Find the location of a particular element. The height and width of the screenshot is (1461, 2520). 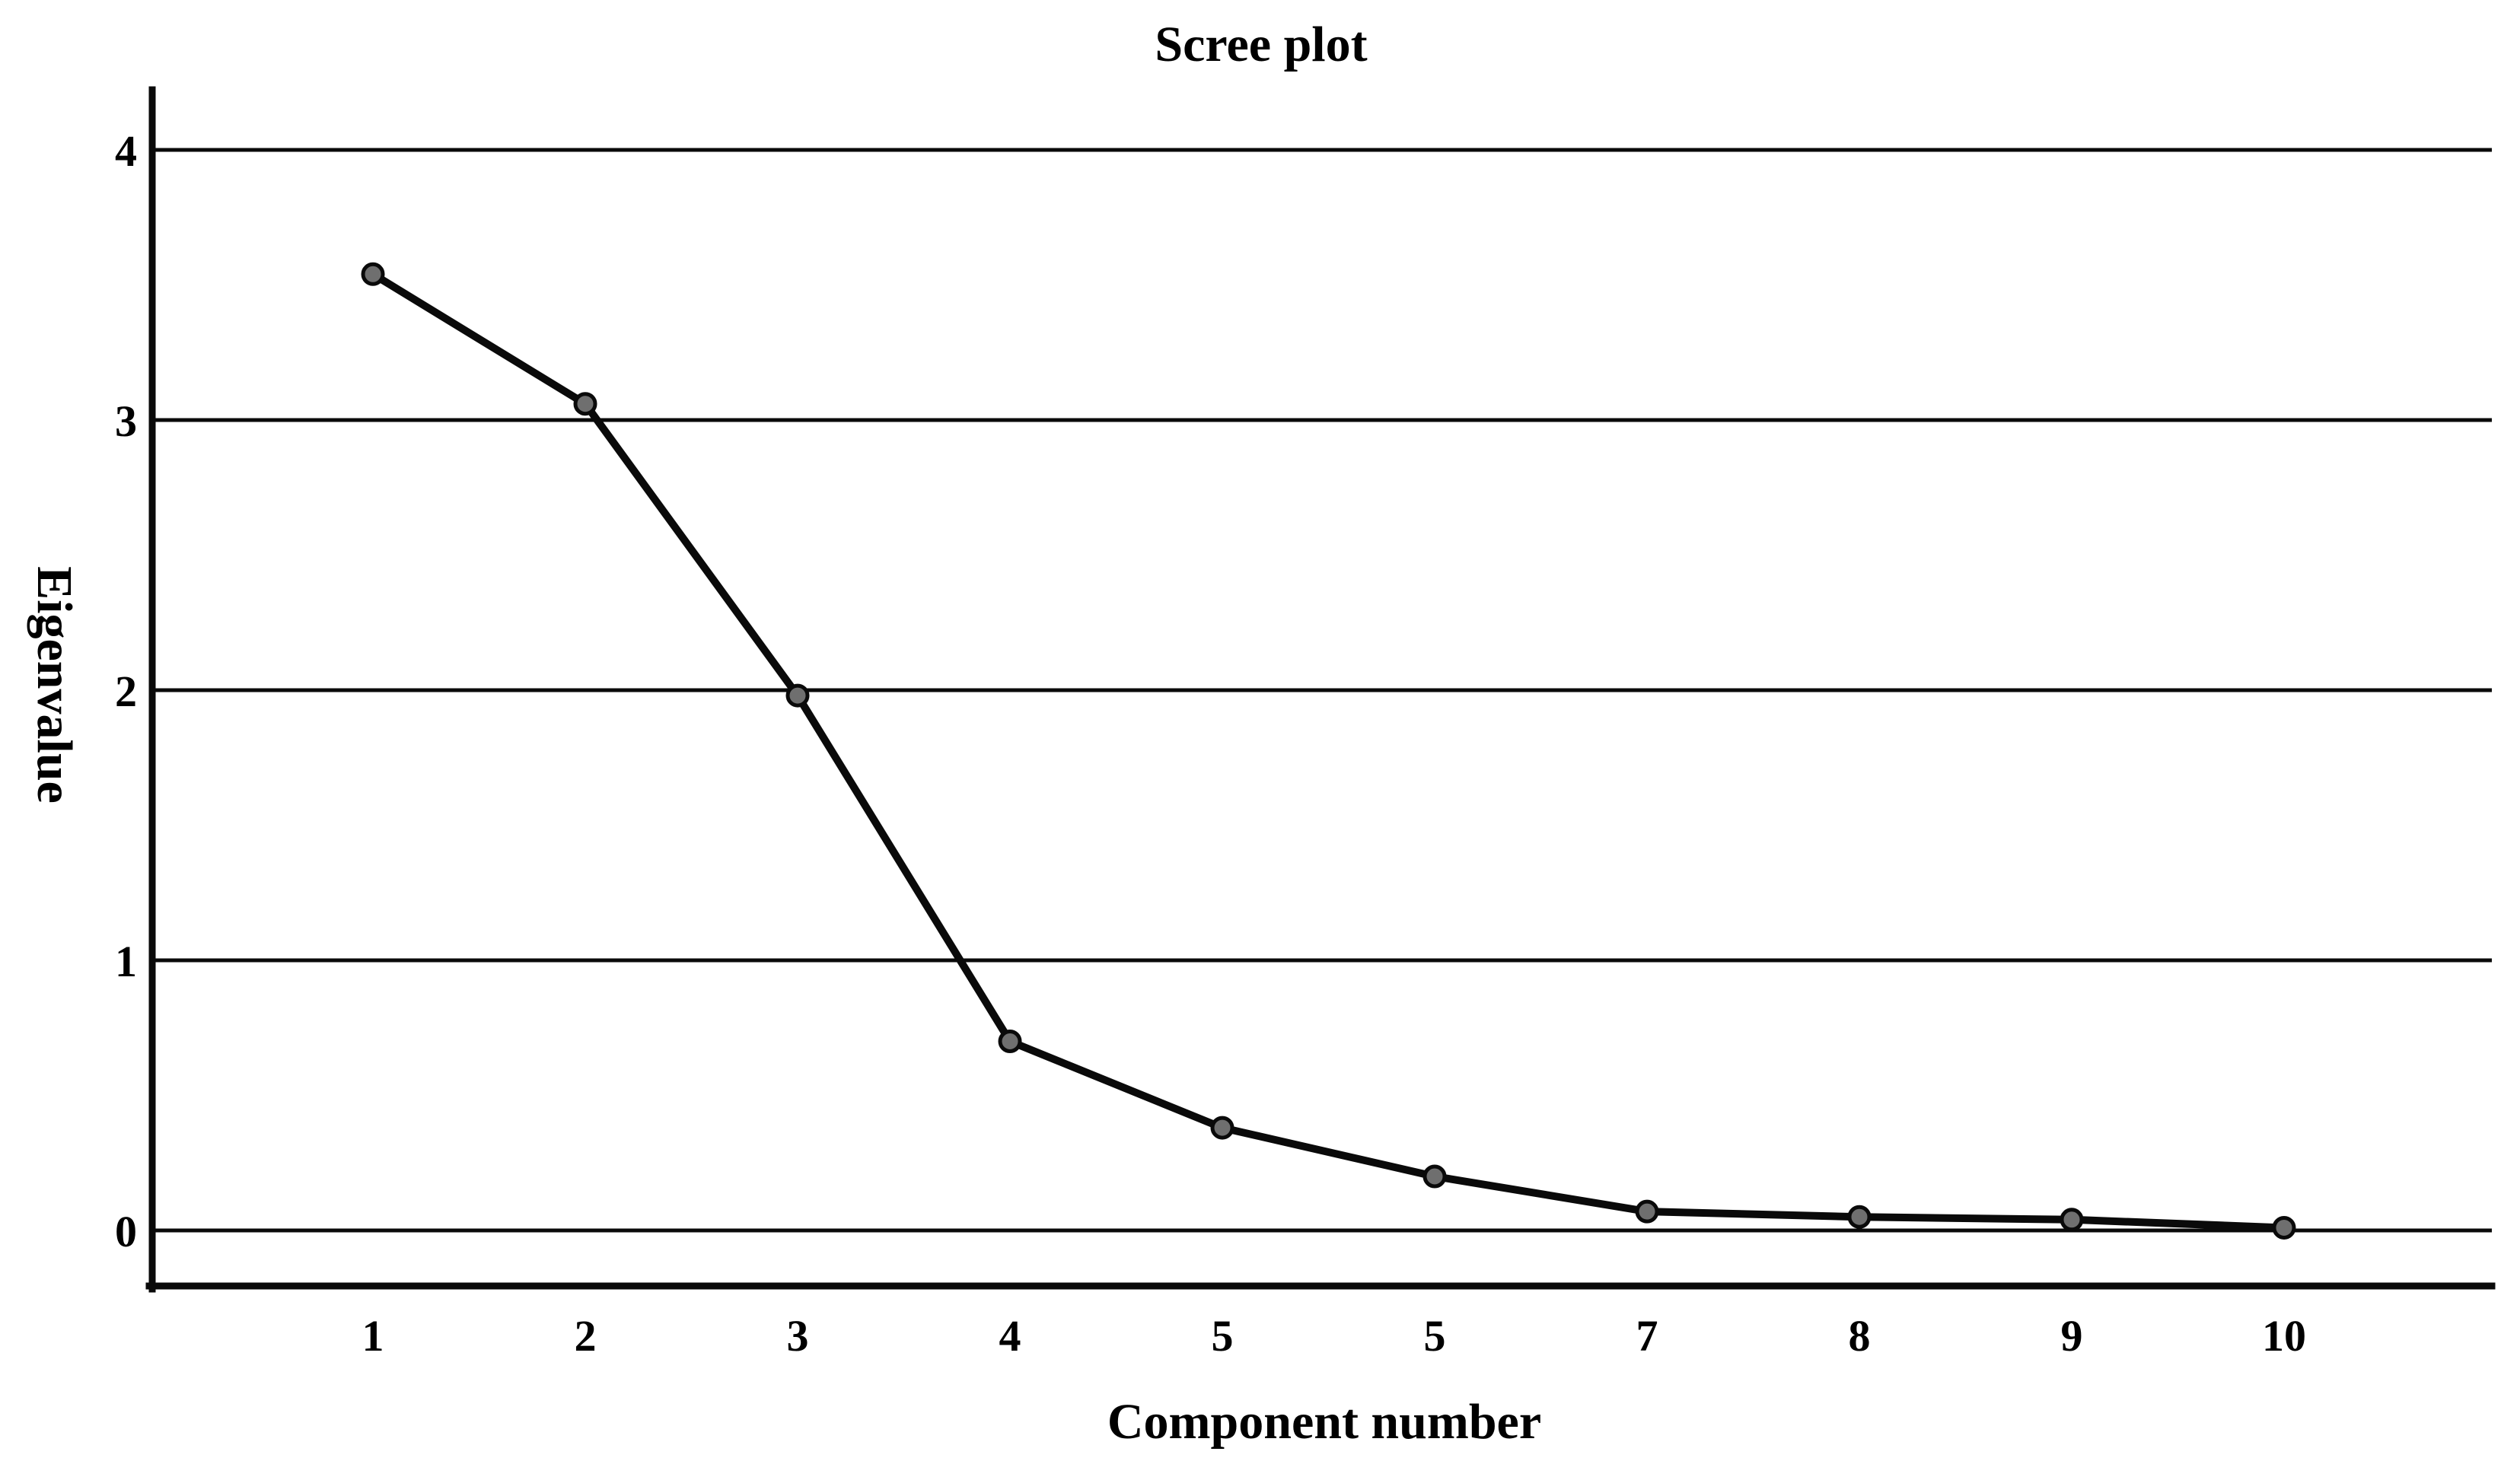

x-tick-label: 9 is located at coordinates (2072, 1336).